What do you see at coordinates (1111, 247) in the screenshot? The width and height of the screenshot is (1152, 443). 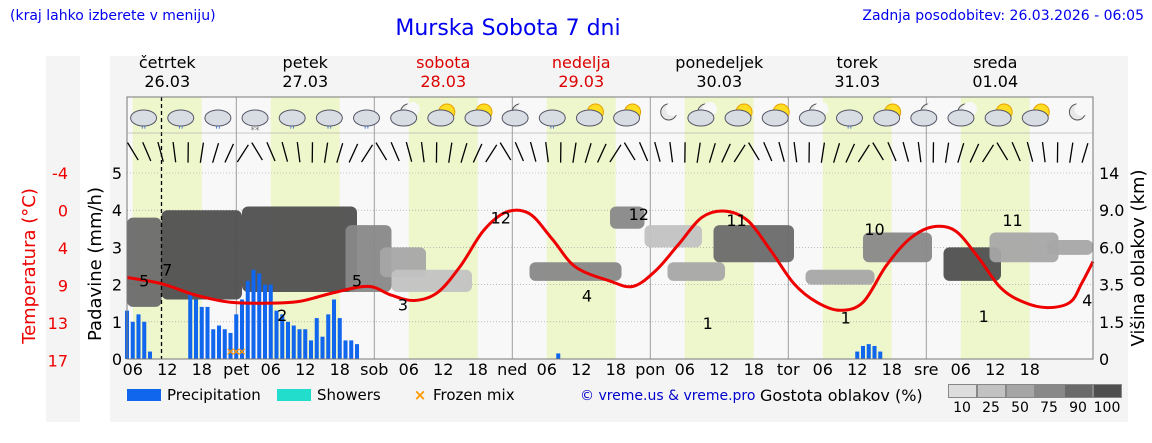 I see `visibility-tick-label: 6.0` at bounding box center [1111, 247].